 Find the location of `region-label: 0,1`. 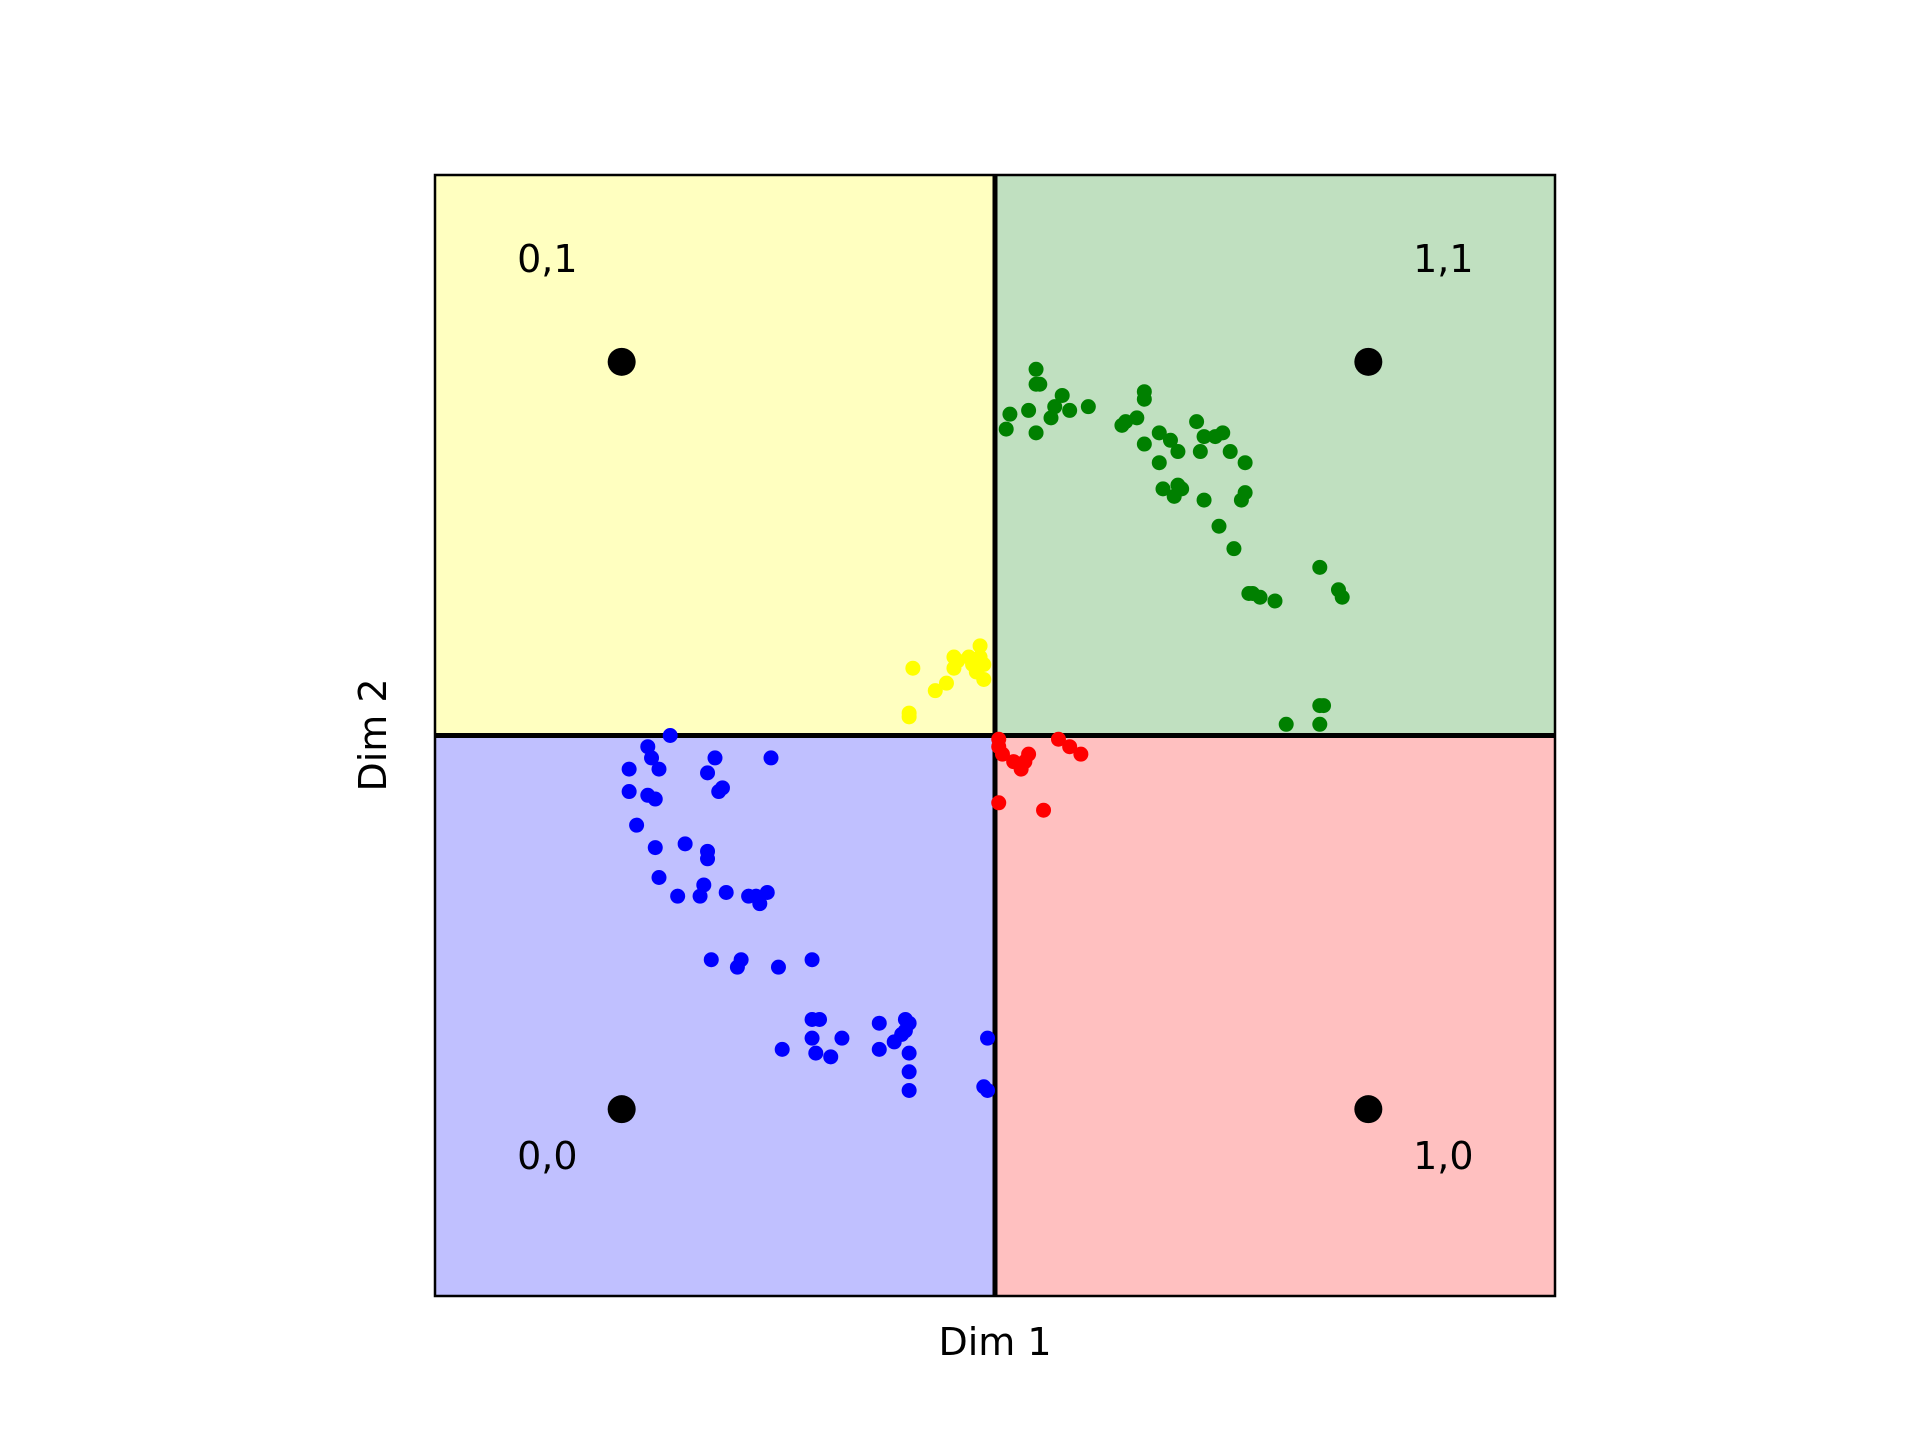

region-label: 0,1 is located at coordinates (547, 259).